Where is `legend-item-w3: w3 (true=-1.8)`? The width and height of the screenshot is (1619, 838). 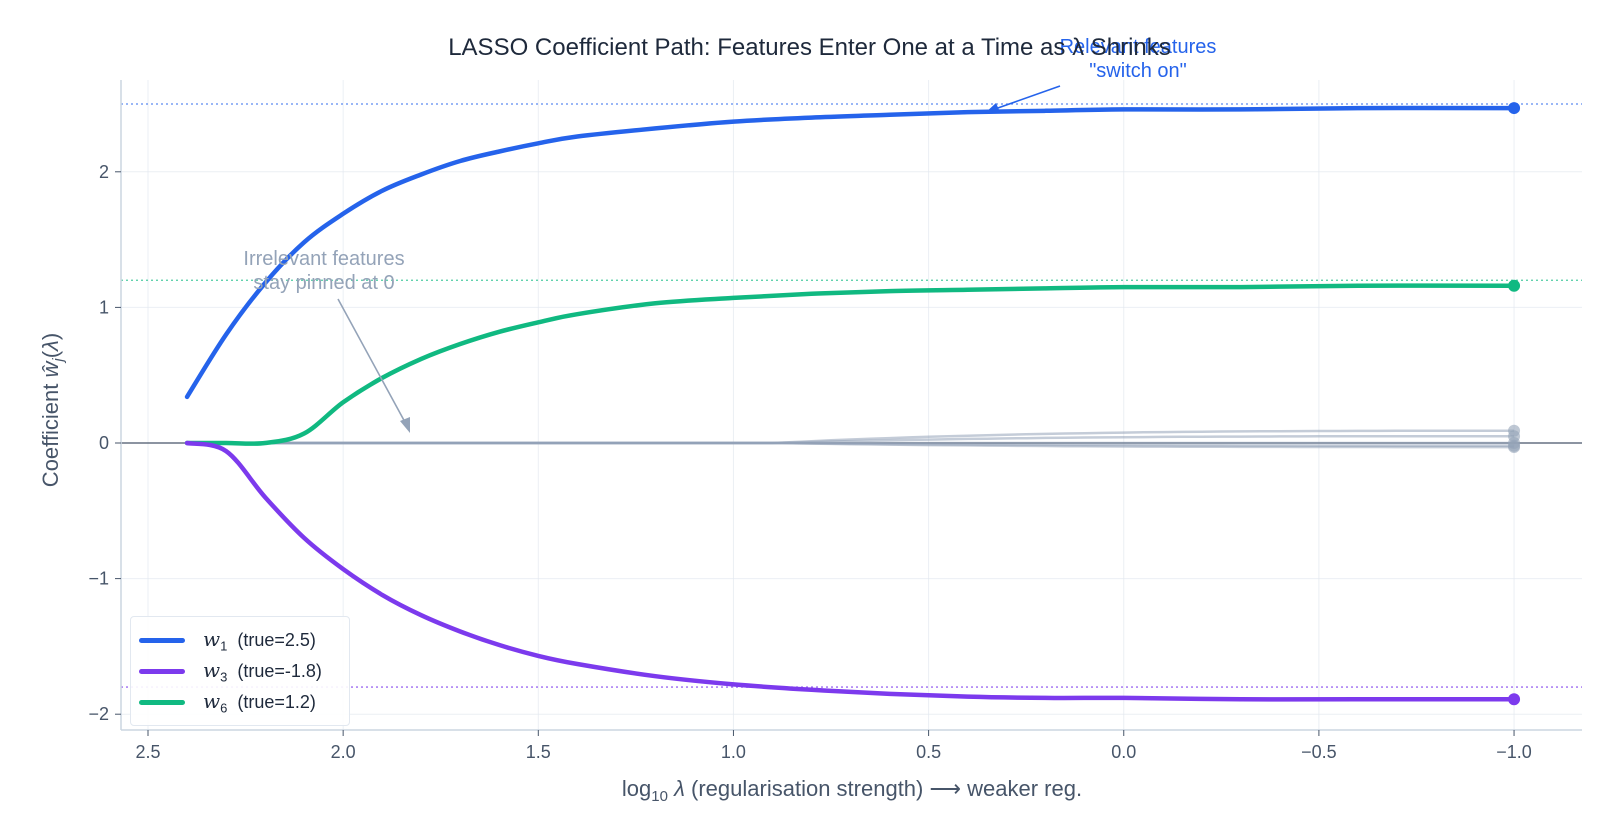 legend-item-w3: w3 (true=-1.8) is located at coordinates (230, 671).